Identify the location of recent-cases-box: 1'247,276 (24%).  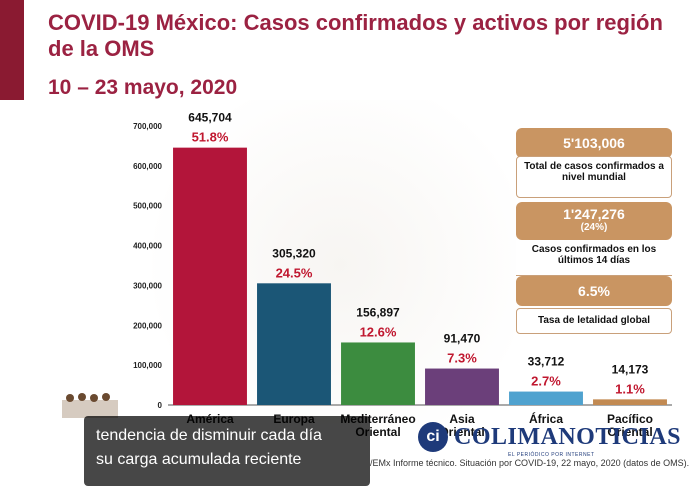
(594, 221).